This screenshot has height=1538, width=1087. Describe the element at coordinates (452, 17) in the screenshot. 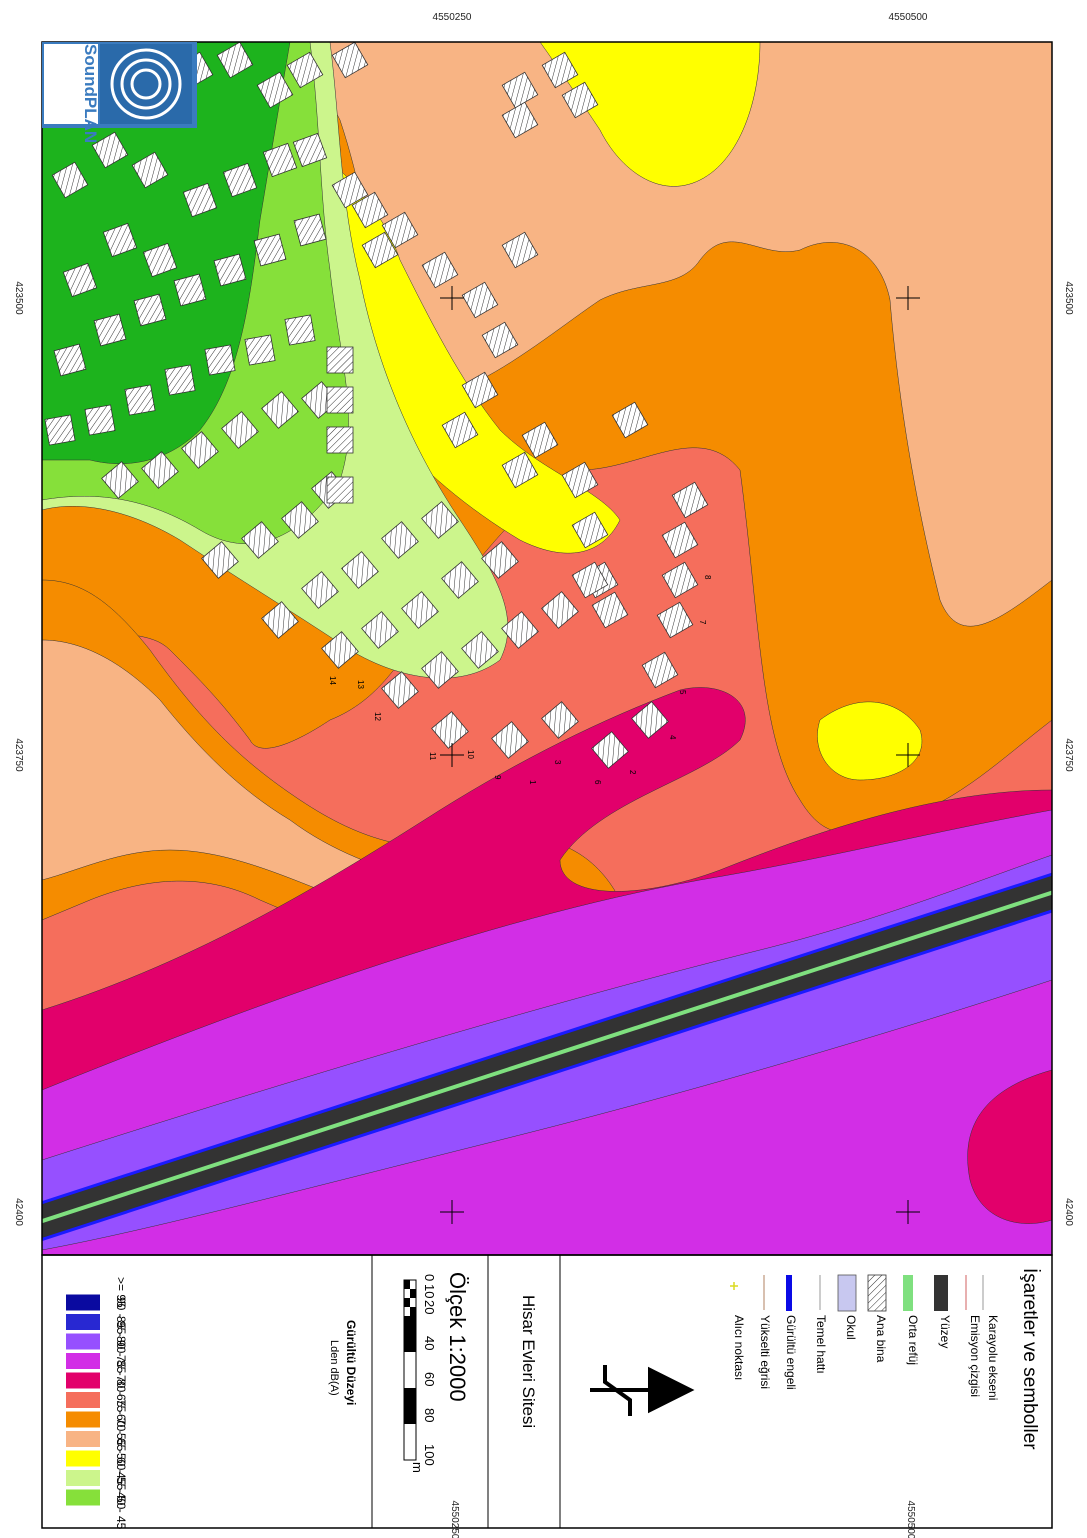

I see `coord-top-1: 4550250` at that location.